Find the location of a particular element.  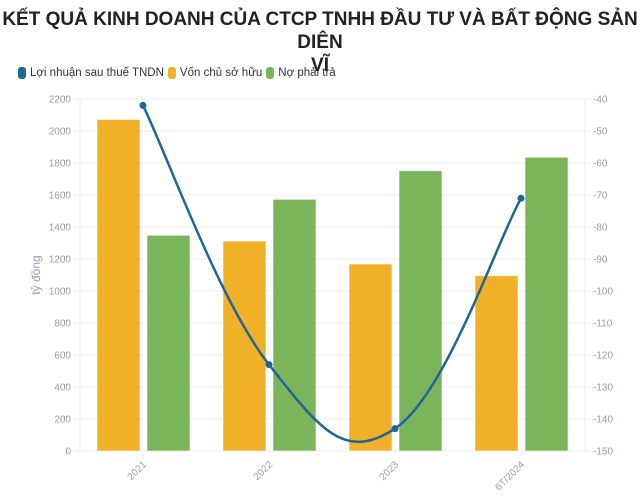

legend-swatch-equity-icon is located at coordinates (171, 73).